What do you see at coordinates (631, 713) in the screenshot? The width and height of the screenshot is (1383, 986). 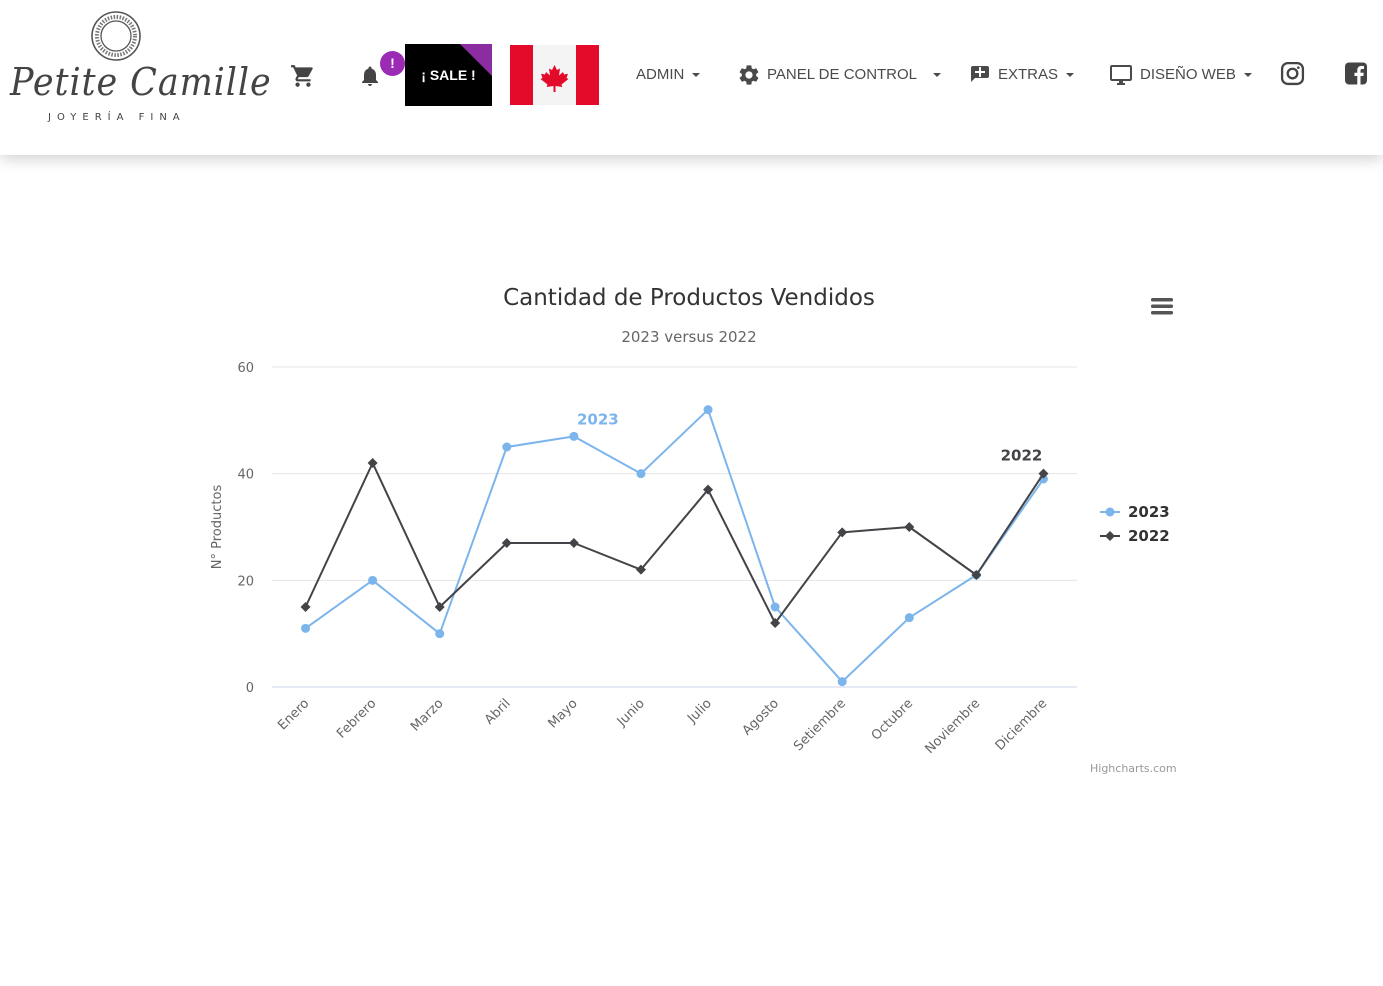 I see `x-tick-label: Junio` at bounding box center [631, 713].